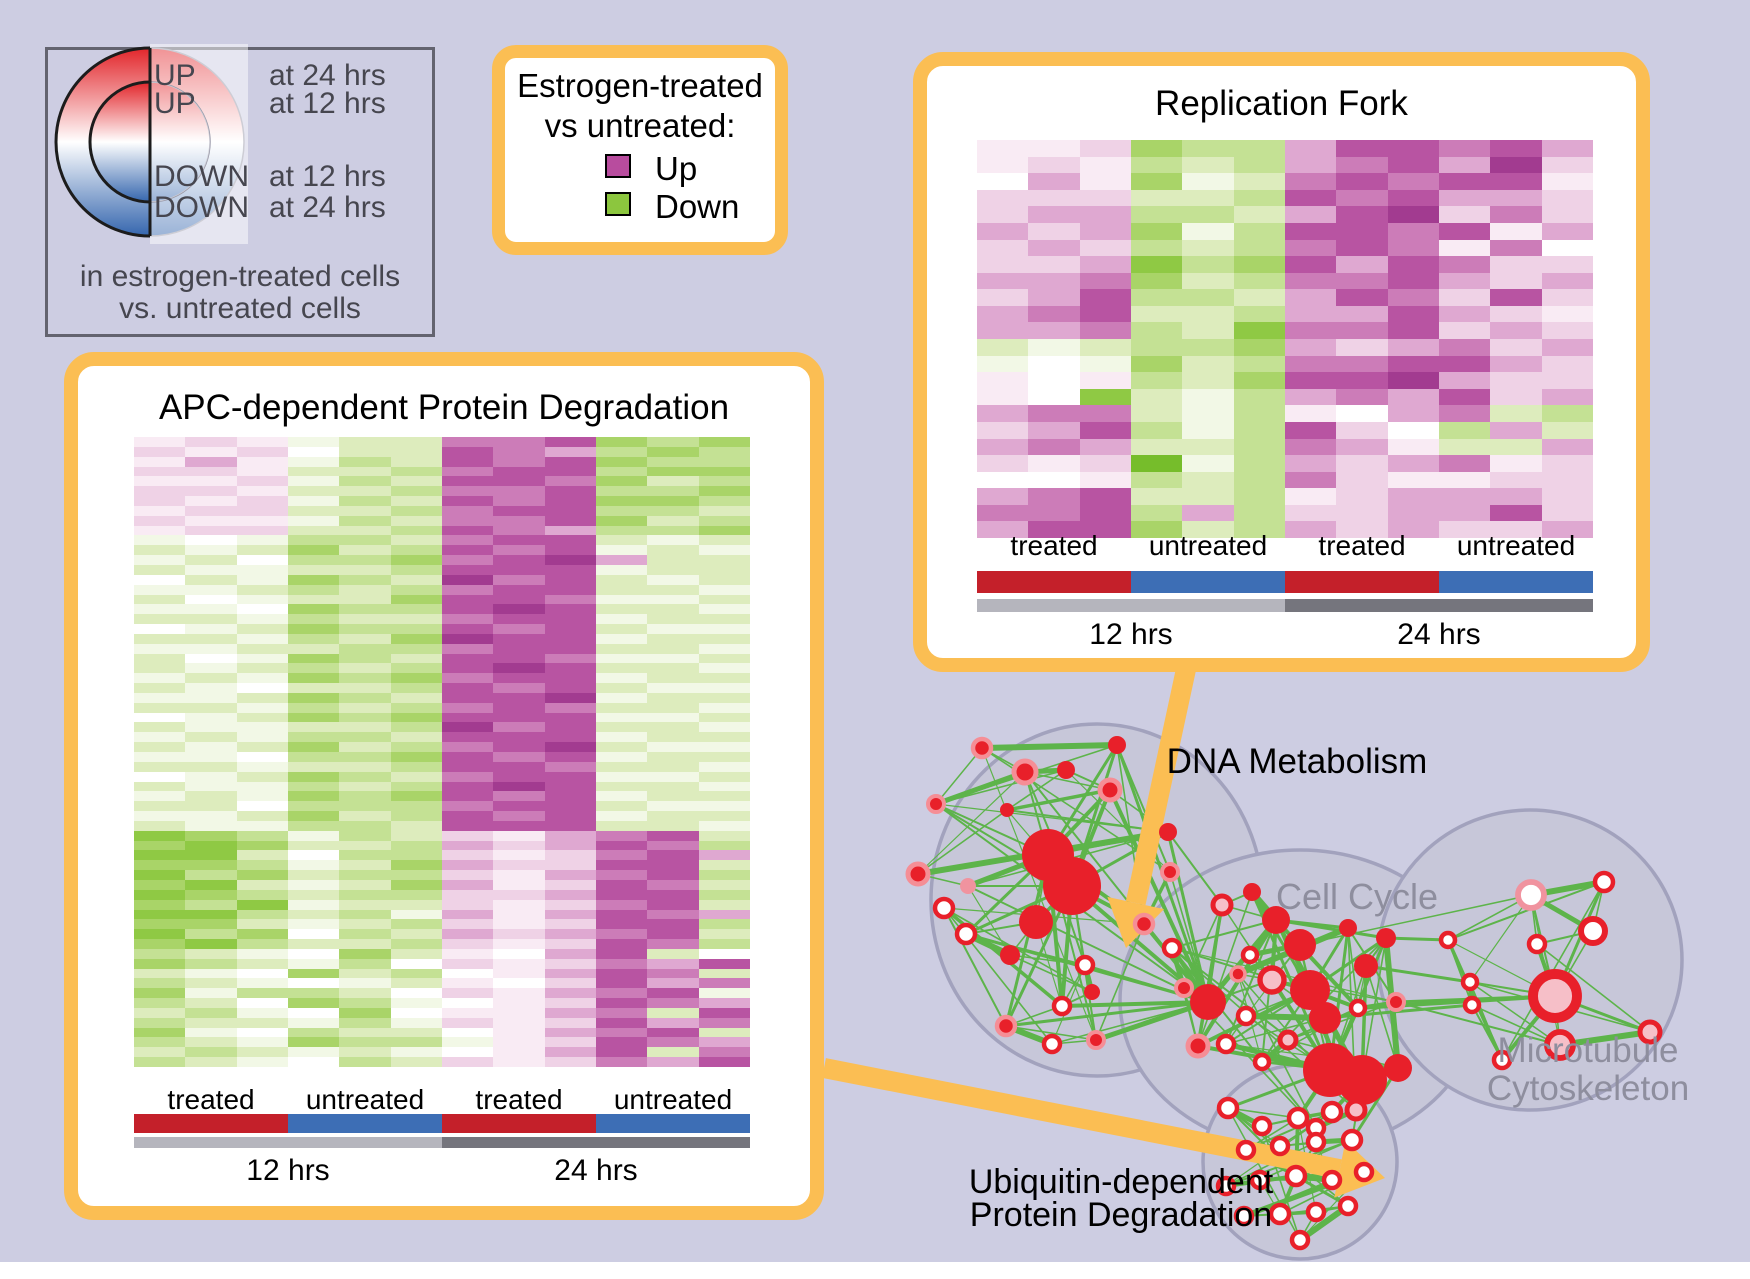 Image resolution: width=1750 pixels, height=1279 pixels. What do you see at coordinates (240, 308) in the screenshot?
I see `legend-footer-line2: vs. untreated cells` at bounding box center [240, 308].